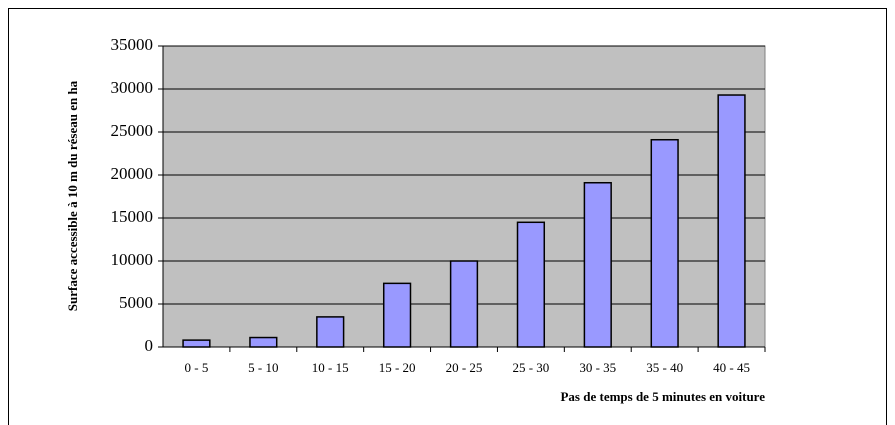  What do you see at coordinates (664, 367) in the screenshot?
I see `x-tick-label: 35 - 40` at bounding box center [664, 367].